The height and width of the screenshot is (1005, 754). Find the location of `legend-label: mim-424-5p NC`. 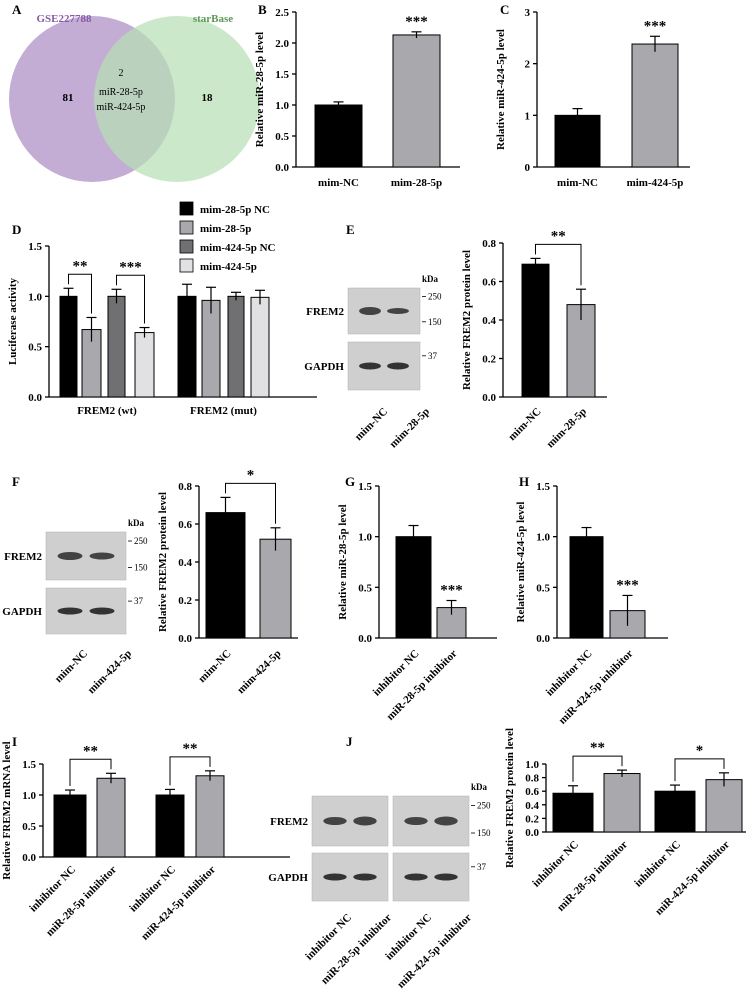

legend-label: mim-424-5p NC is located at coordinates (238, 248).